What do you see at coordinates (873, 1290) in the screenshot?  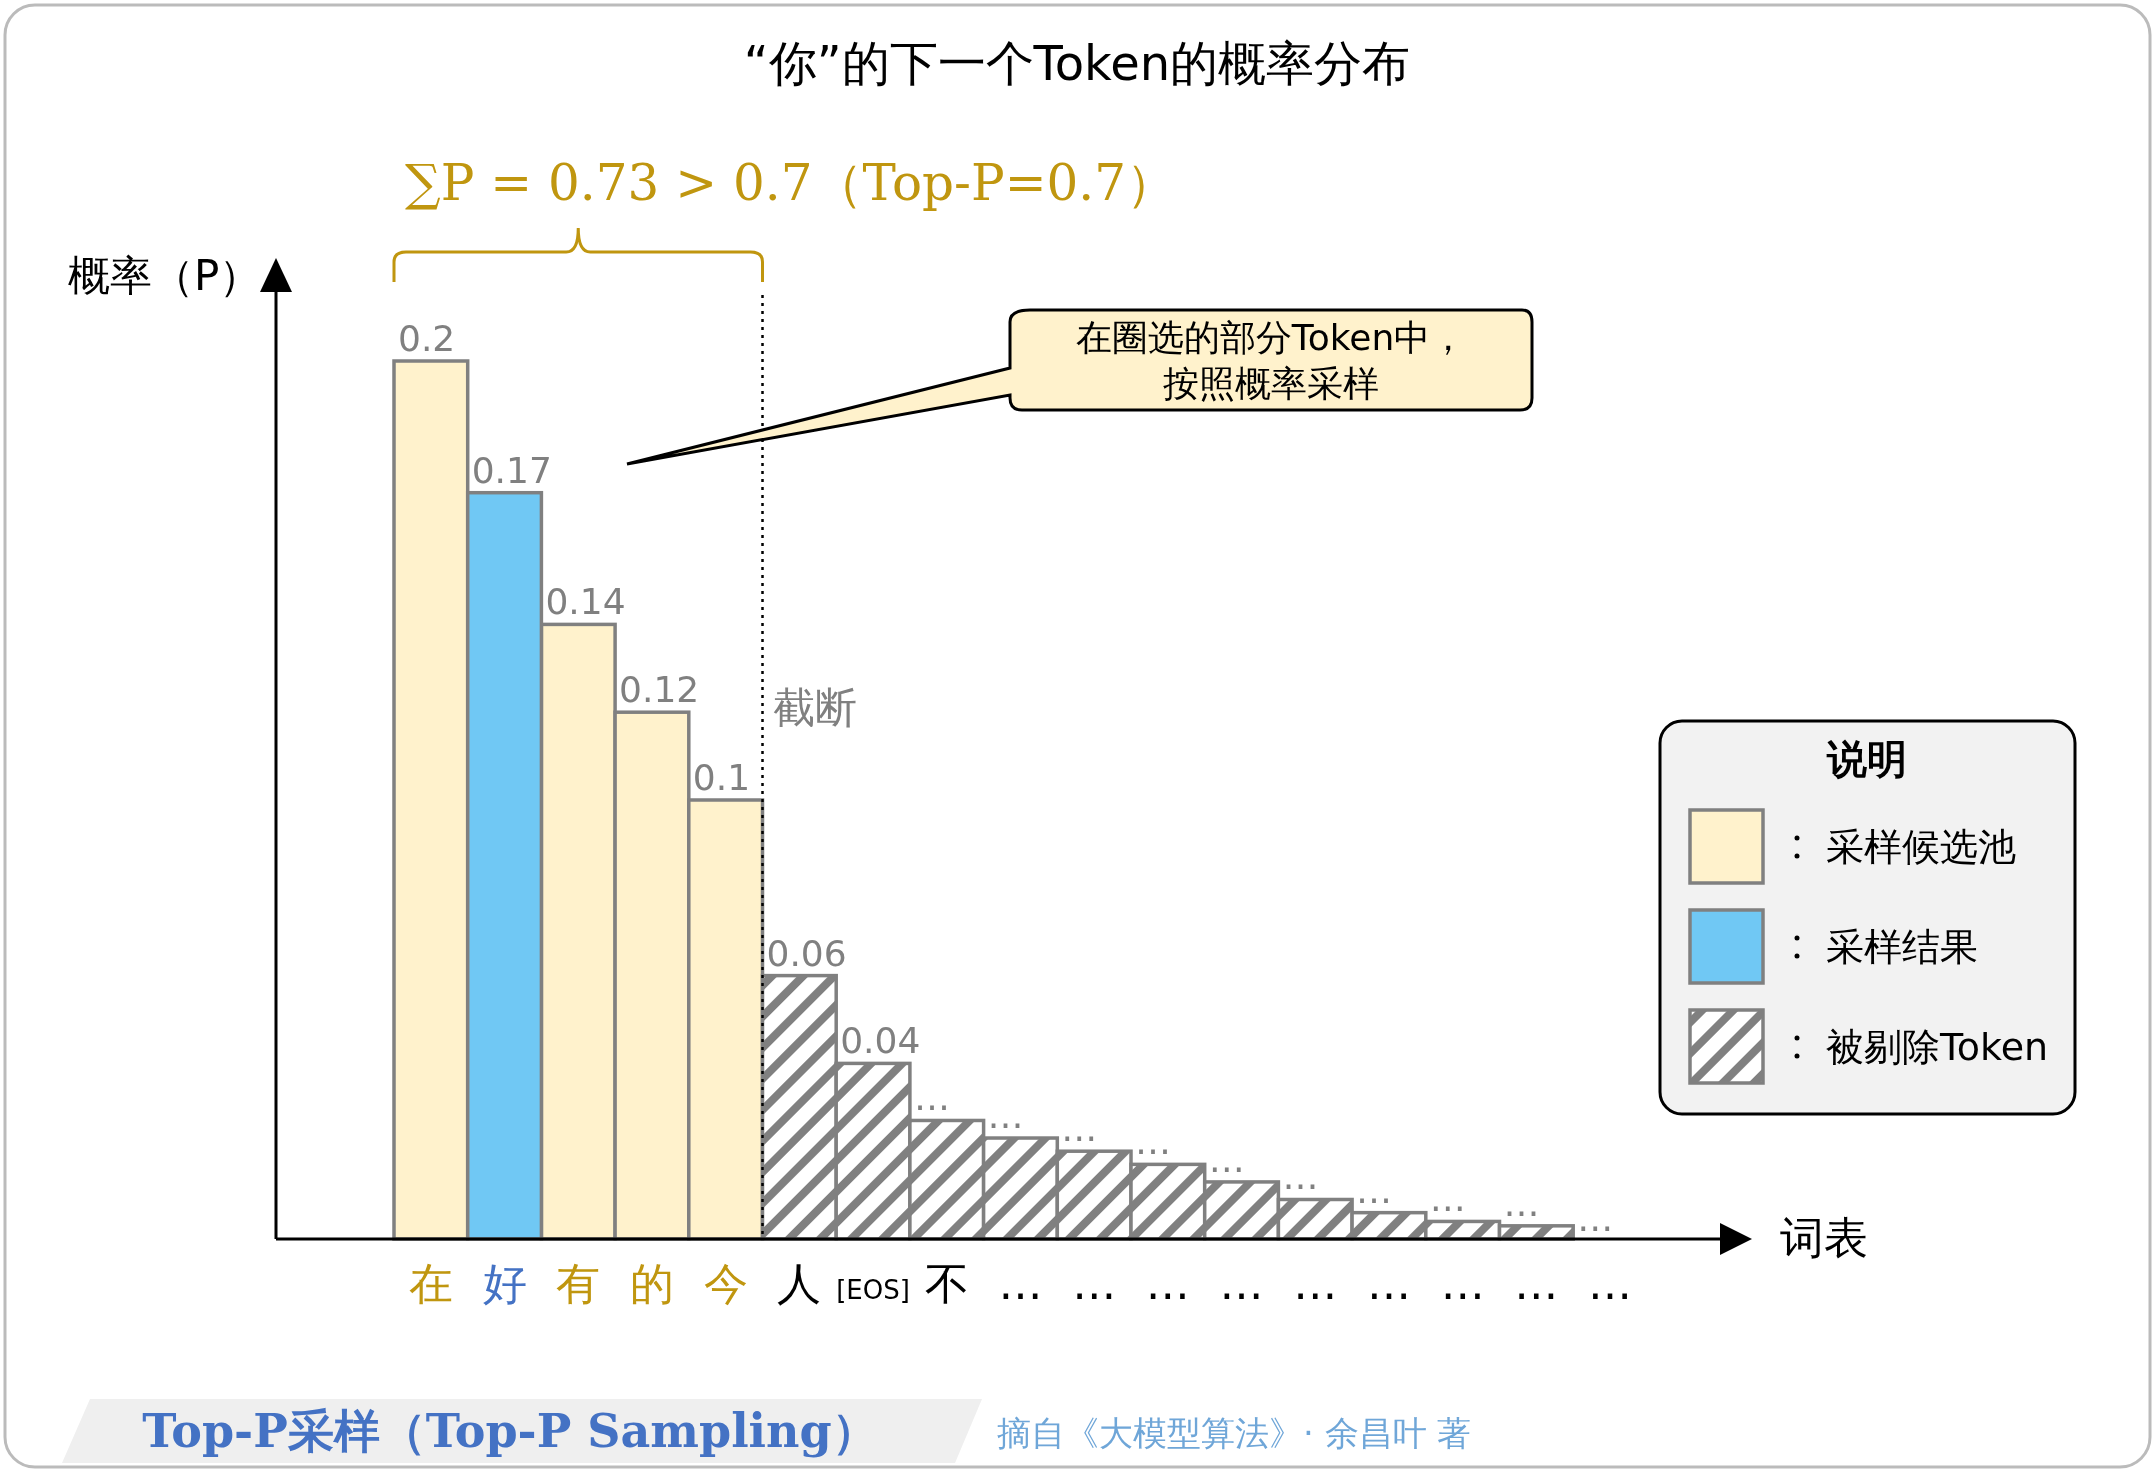 I see `x-tick-label: [EOS]` at bounding box center [873, 1290].